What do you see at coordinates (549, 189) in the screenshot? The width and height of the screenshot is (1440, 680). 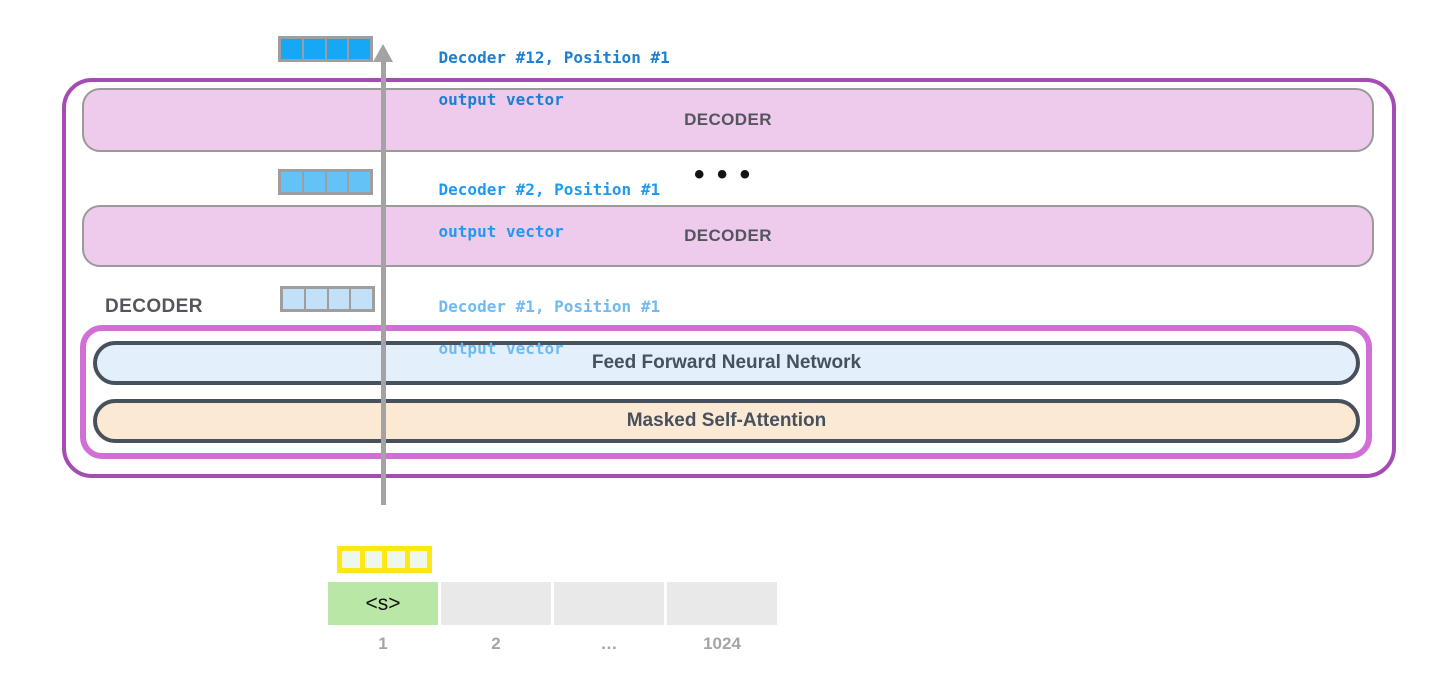 I see `annotation-line: Decoder #2, Position #1` at bounding box center [549, 189].